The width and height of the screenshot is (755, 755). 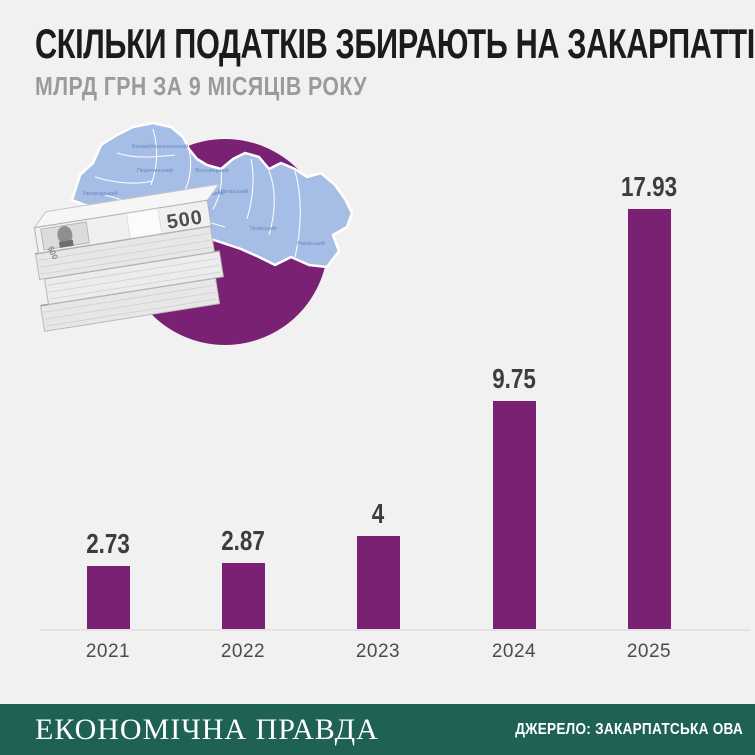 I want to click on bar-2021, so click(x=108, y=598).